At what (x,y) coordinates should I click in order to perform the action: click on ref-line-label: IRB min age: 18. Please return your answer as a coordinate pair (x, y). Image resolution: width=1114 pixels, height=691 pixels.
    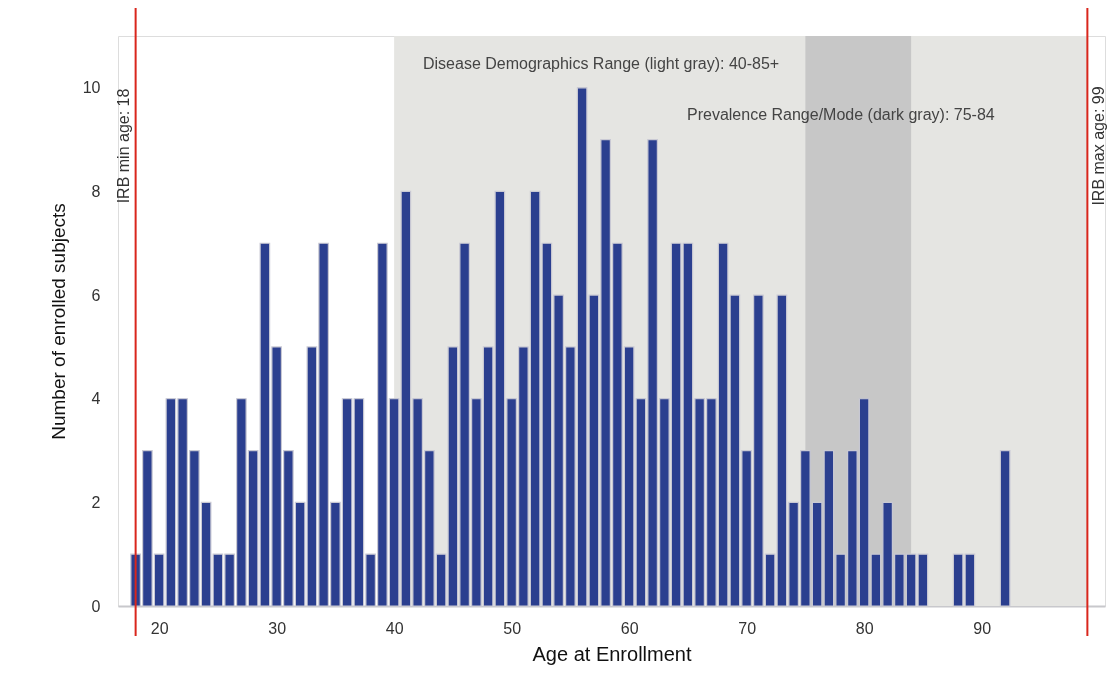
    Looking at the image, I should click on (123, 146).